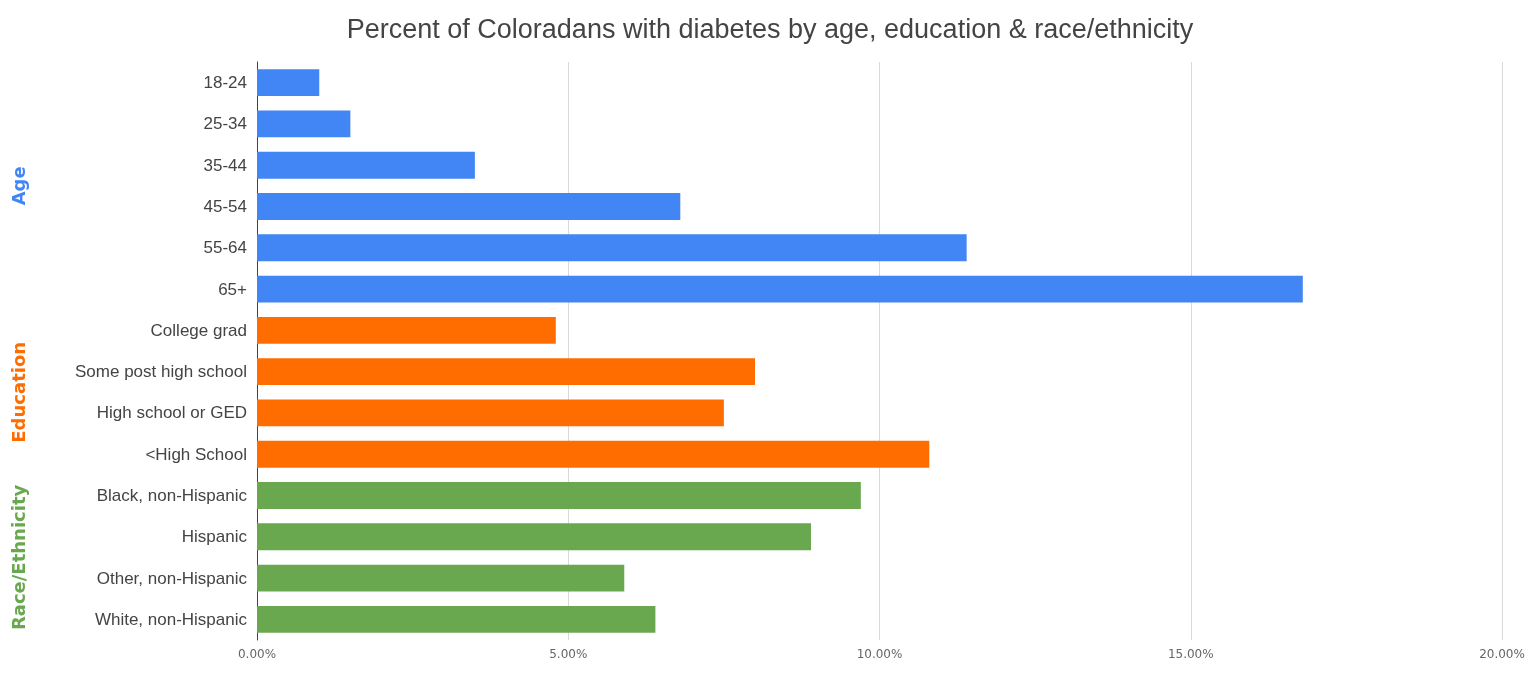 Image resolution: width=1540 pixels, height=675 pixels. What do you see at coordinates (770, 28) in the screenshot?
I see `chart-title: Percent of Coloradans with diabetes by age, education & race/ethnicity` at bounding box center [770, 28].